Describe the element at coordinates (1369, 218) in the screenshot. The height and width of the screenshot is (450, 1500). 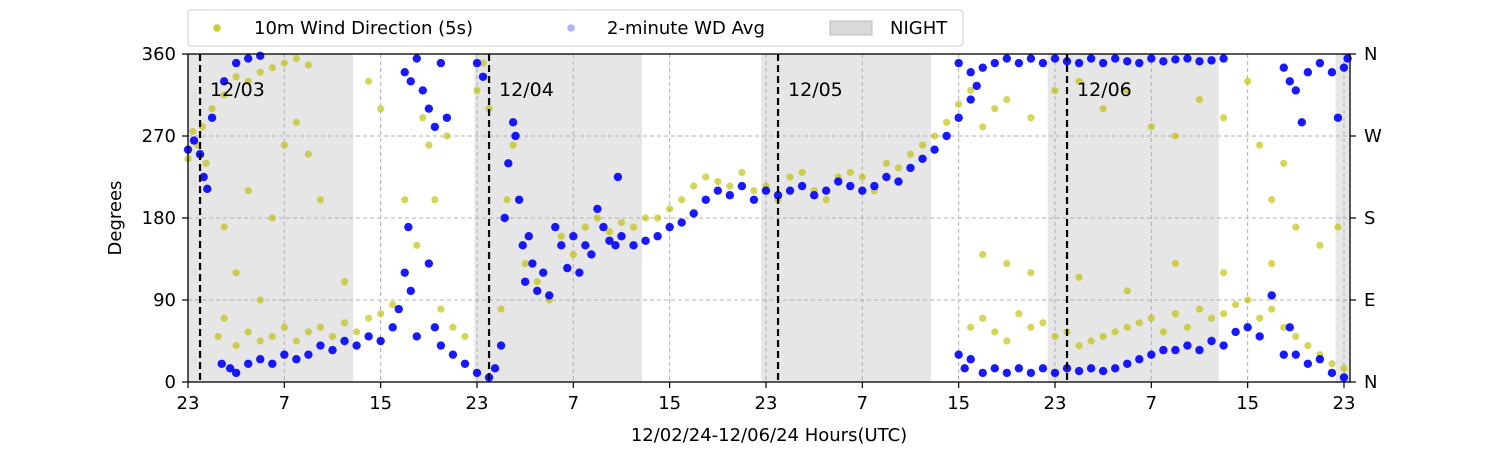
I see `right-tick-label: S` at that location.